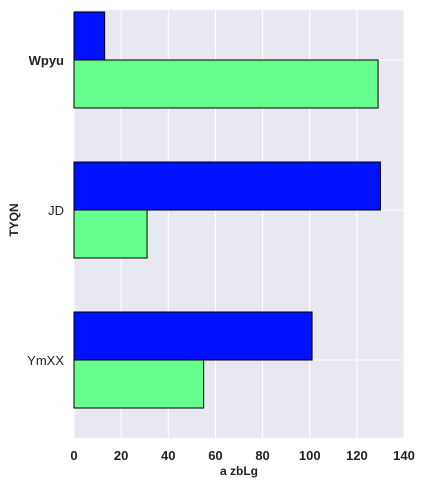 The image size is (427, 488). I want to click on x-axis-label: a zbLg, so click(239, 471).